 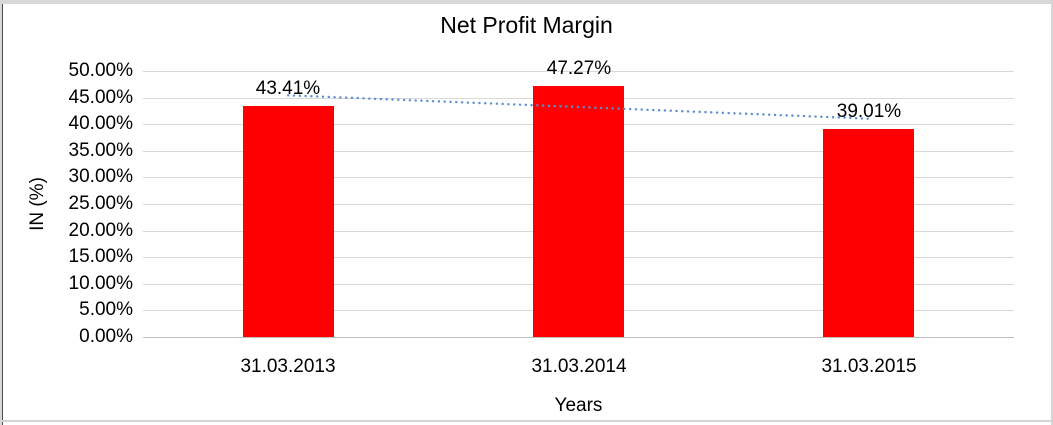 I want to click on frame-border-bottom, so click(x=526, y=421).